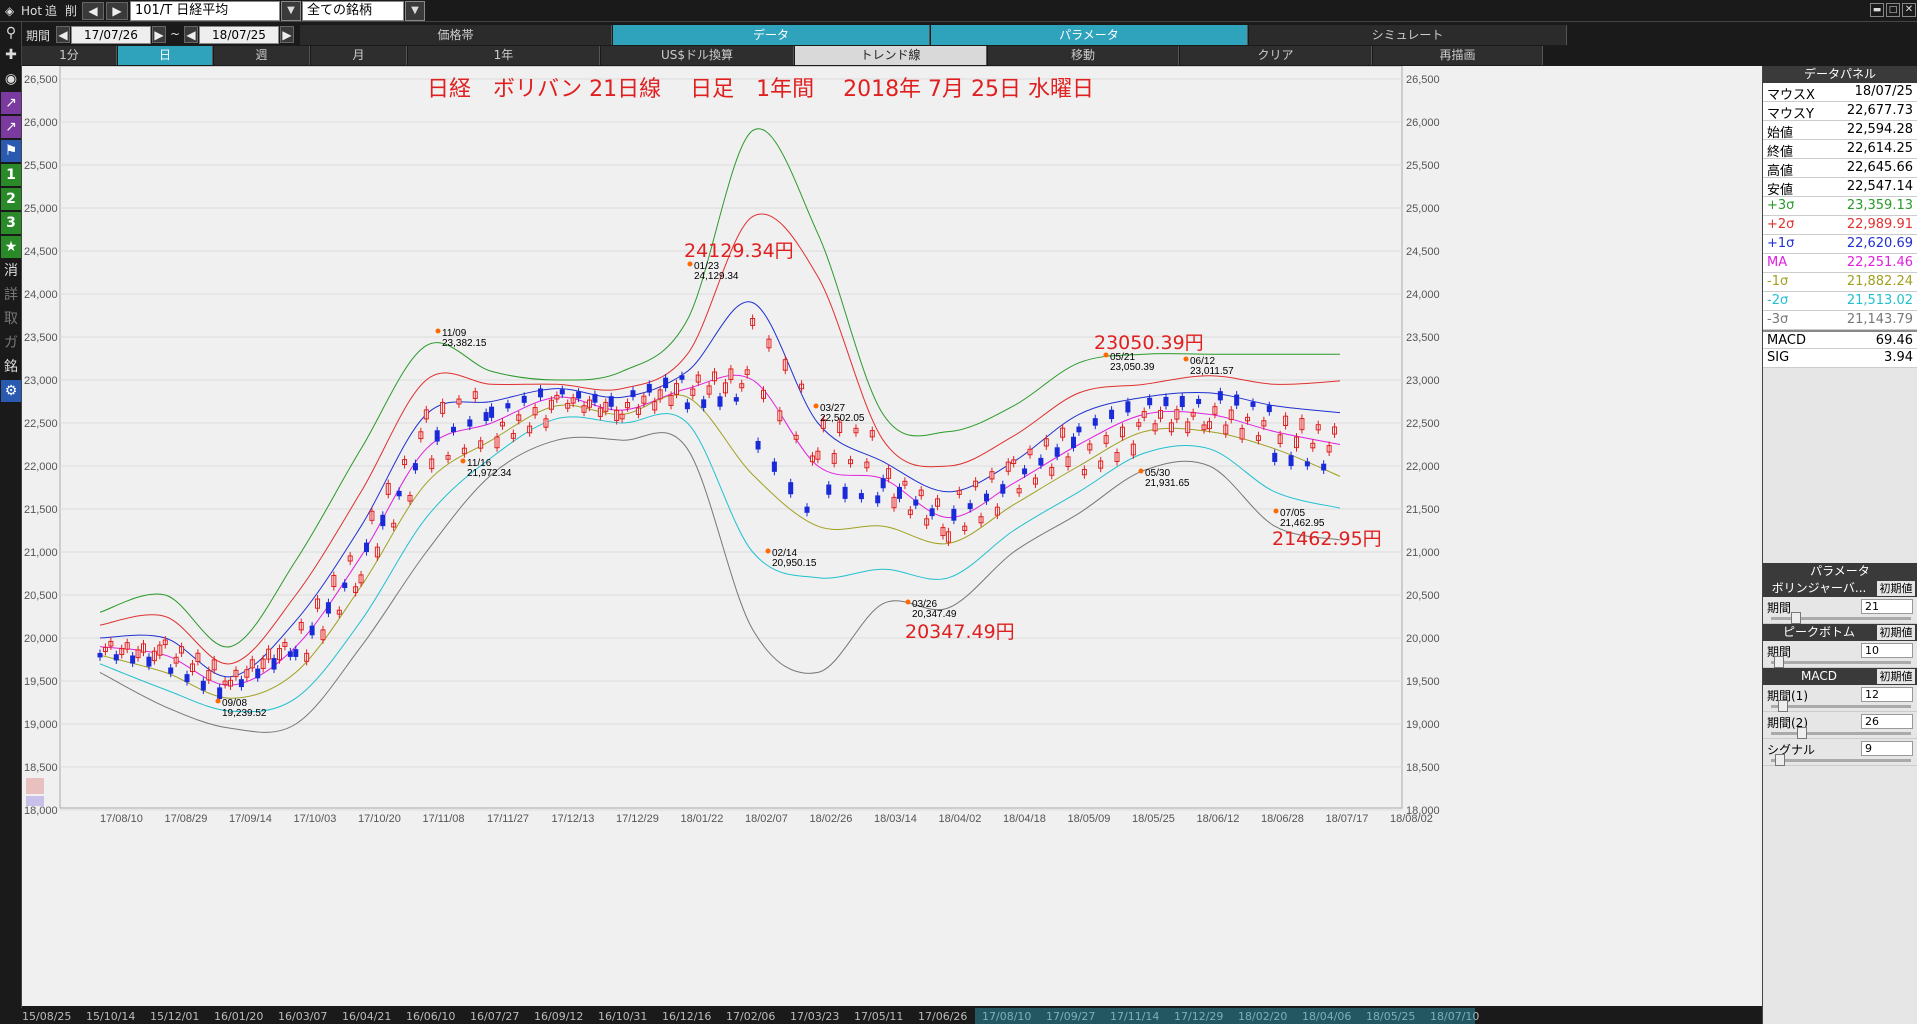  I want to click on minimize-icon: ▬, so click(1877, 10).